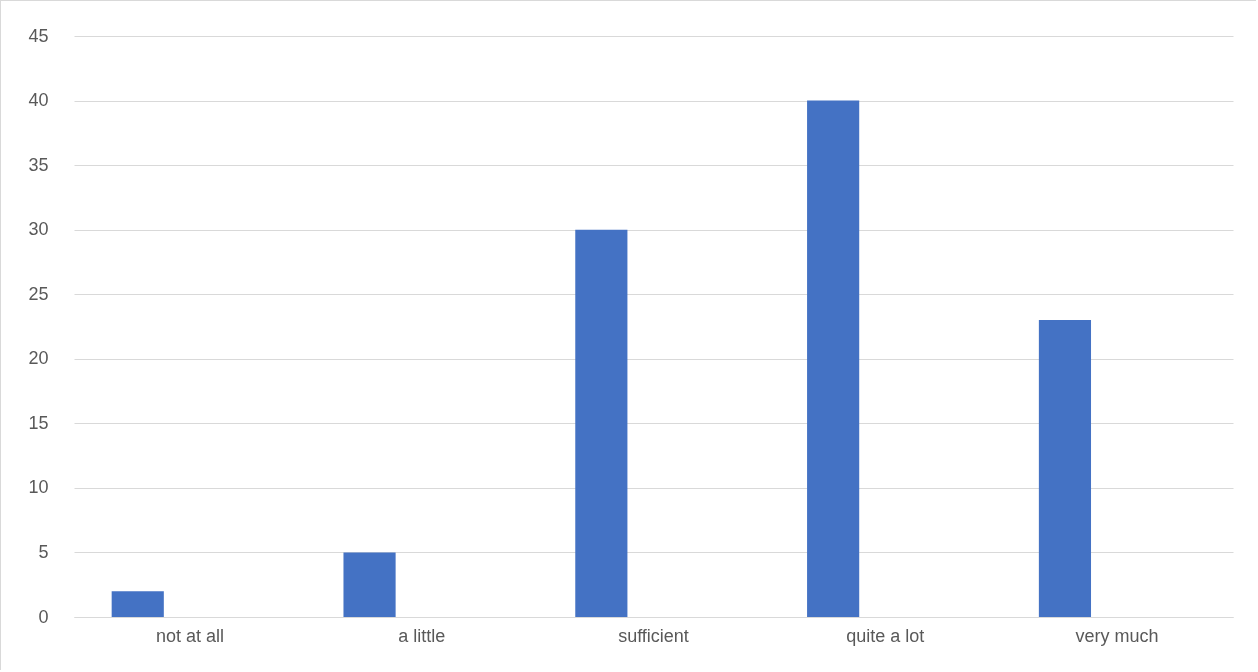 Image resolution: width=1258 pixels, height=672 pixels. Describe the element at coordinates (38, 100) in the screenshot. I see `y-tick-label: 40` at that location.